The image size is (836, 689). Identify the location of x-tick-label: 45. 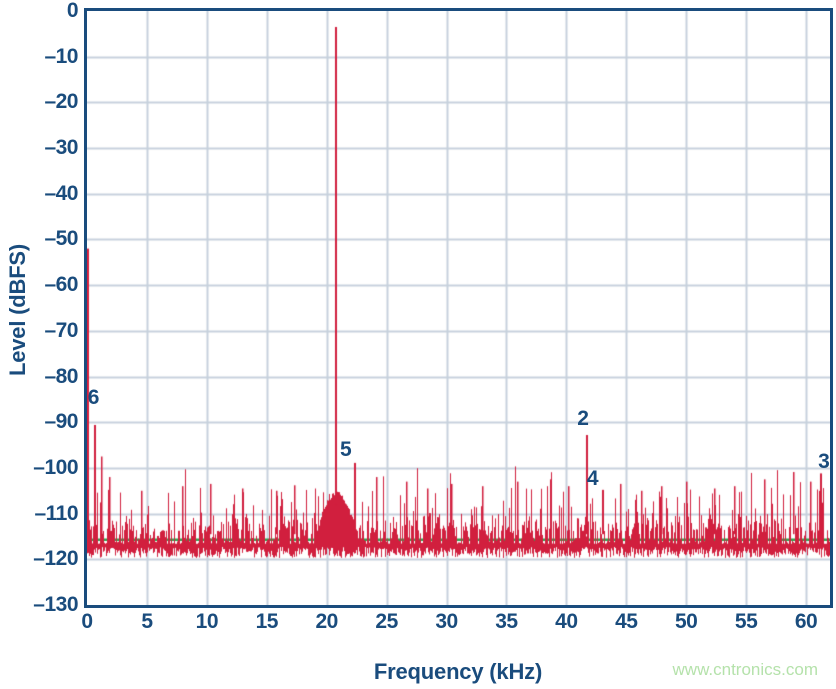
(626, 621).